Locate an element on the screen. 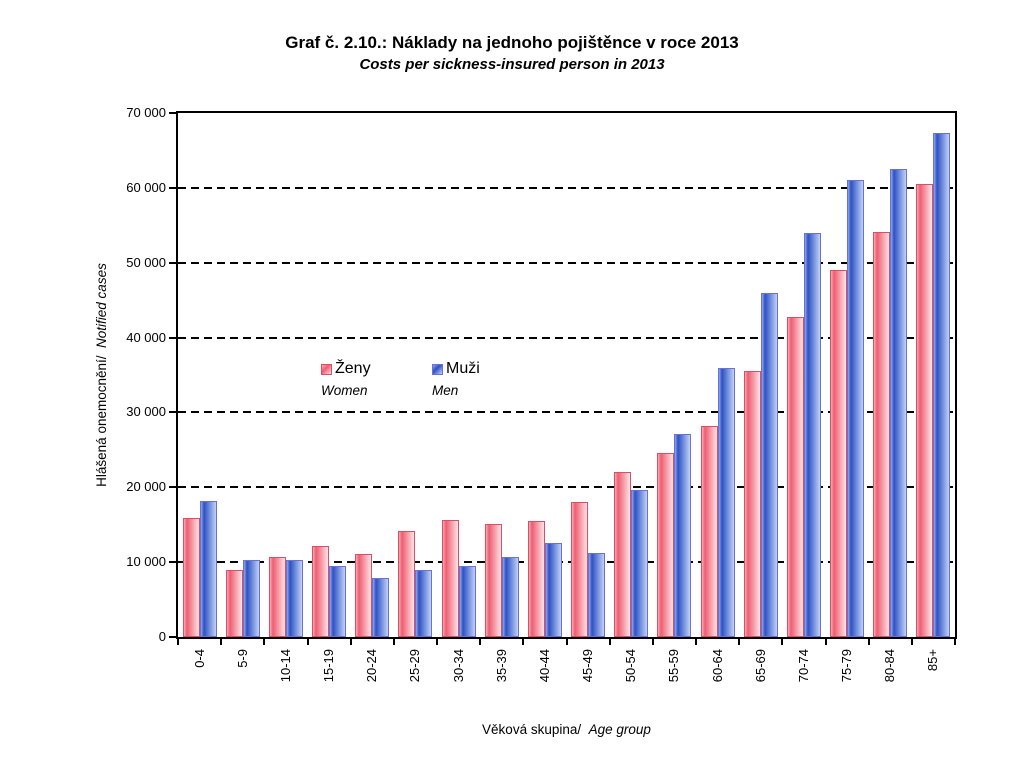 The image size is (1024, 768). legend-label-zeny: Ženy is located at coordinates (353, 368).